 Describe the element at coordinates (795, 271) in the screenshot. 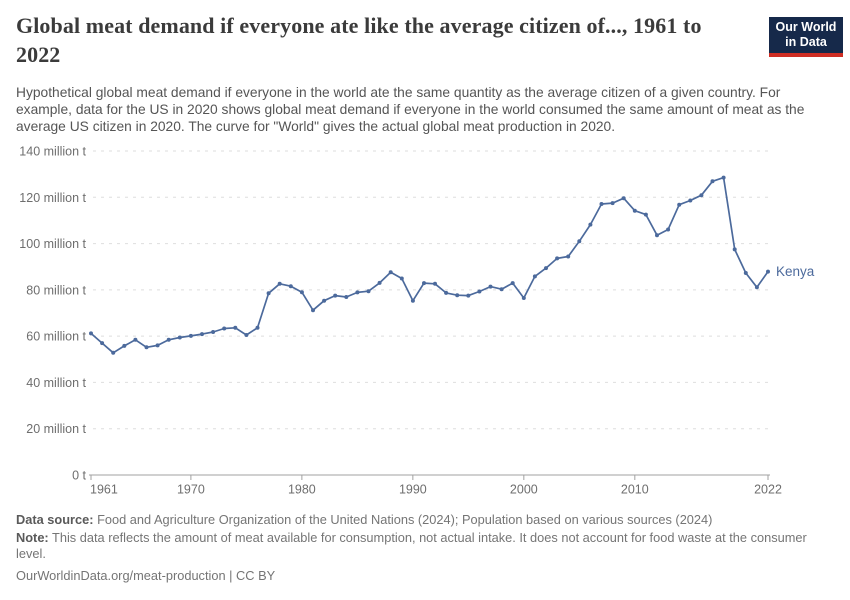

I see `series-end-label: Kenya` at that location.